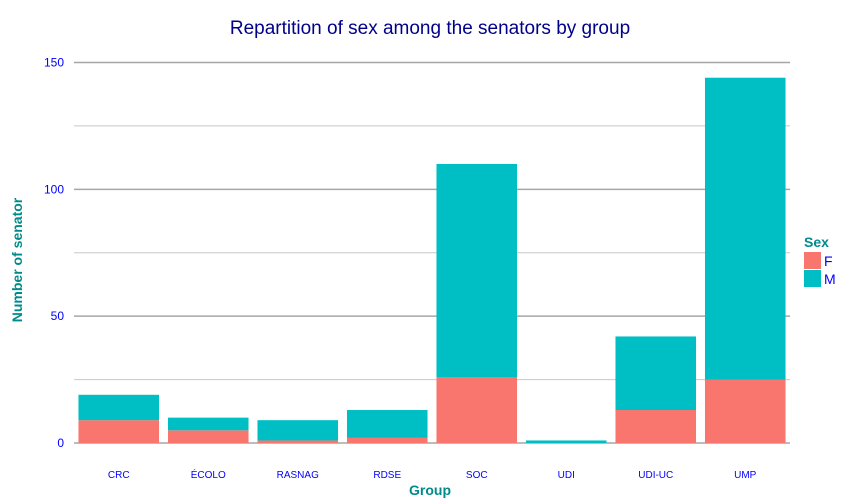 This screenshot has height=504, width=864. Describe the element at coordinates (745, 475) in the screenshot. I see `x-tick-label: UMP` at that location.